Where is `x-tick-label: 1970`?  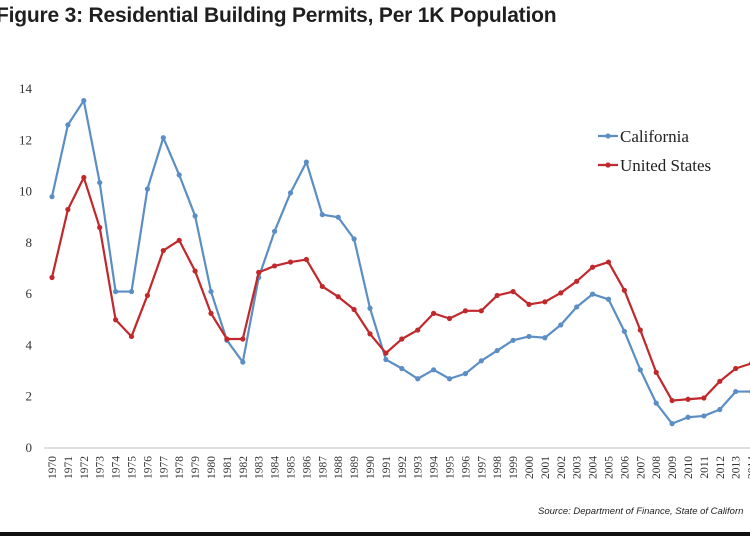 x-tick-label: 1970 is located at coordinates (53, 467).